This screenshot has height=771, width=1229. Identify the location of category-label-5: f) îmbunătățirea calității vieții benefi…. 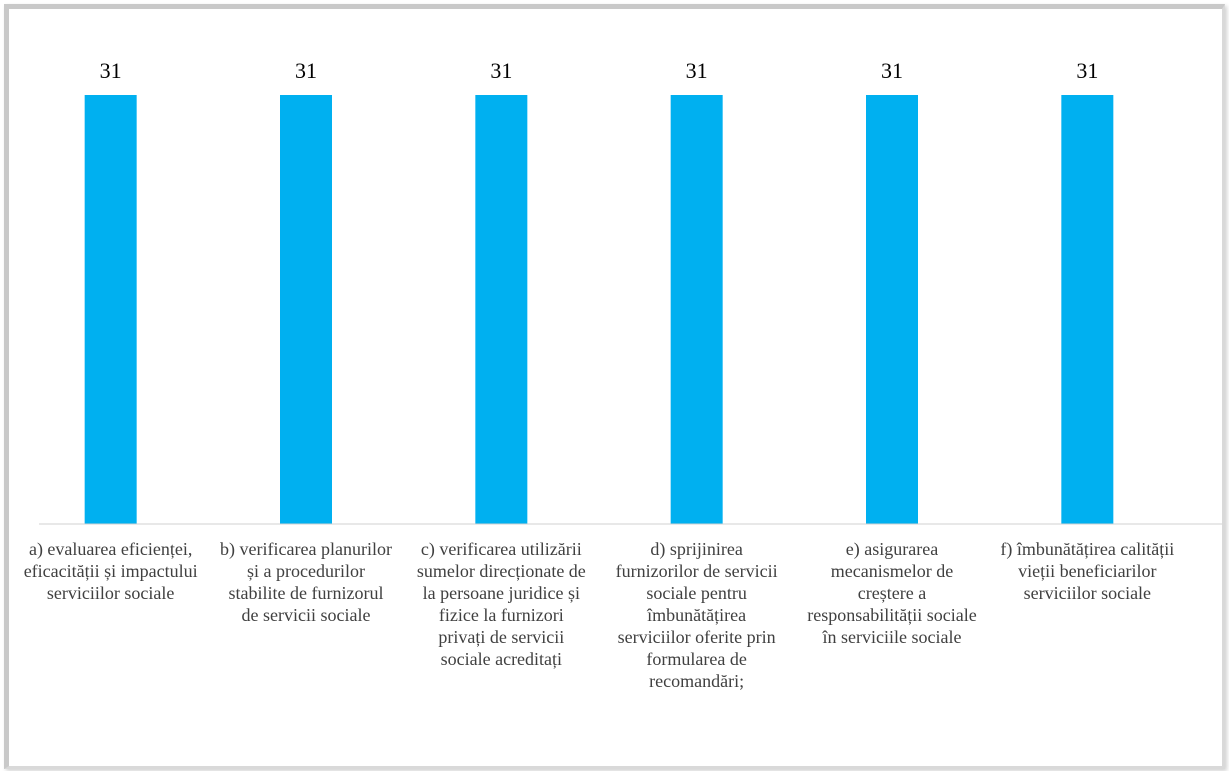
(1087, 571).